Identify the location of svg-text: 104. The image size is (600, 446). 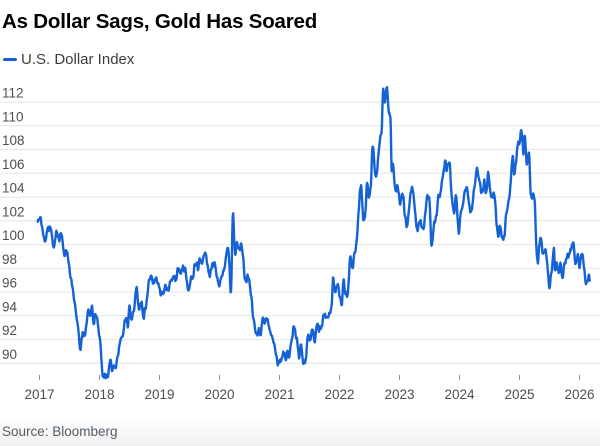
(13, 188).